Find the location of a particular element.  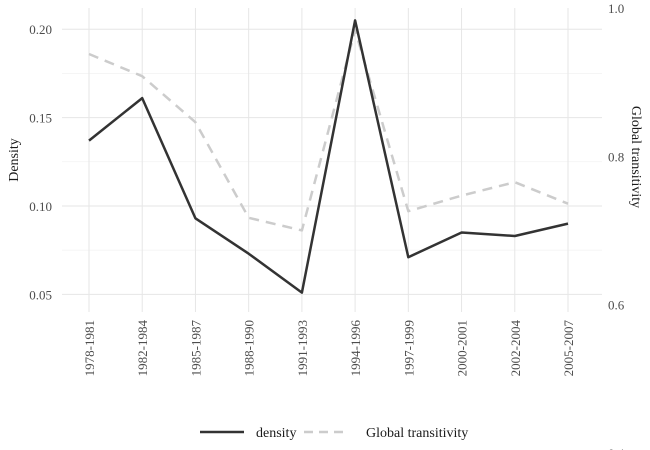

x-tick-label: 1994-1996 is located at coordinates (355, 348).